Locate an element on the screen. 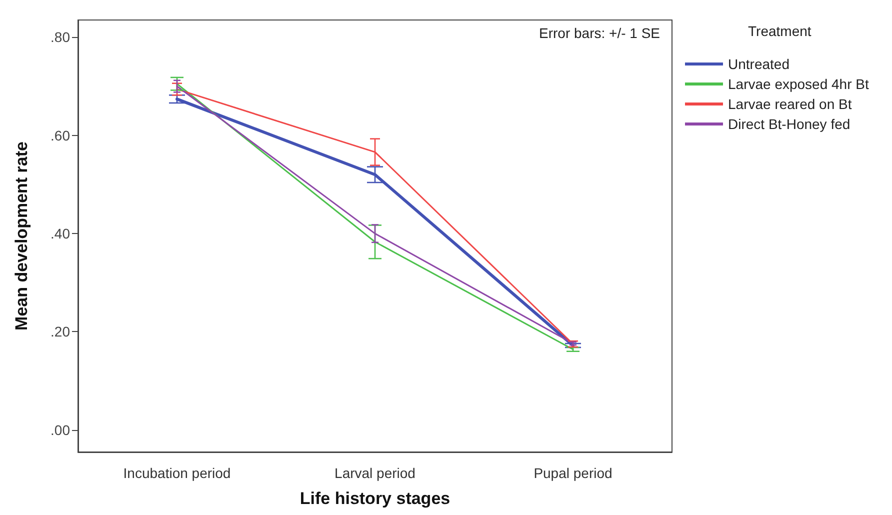  y-tick-label: .40 is located at coordinates (60, 234).